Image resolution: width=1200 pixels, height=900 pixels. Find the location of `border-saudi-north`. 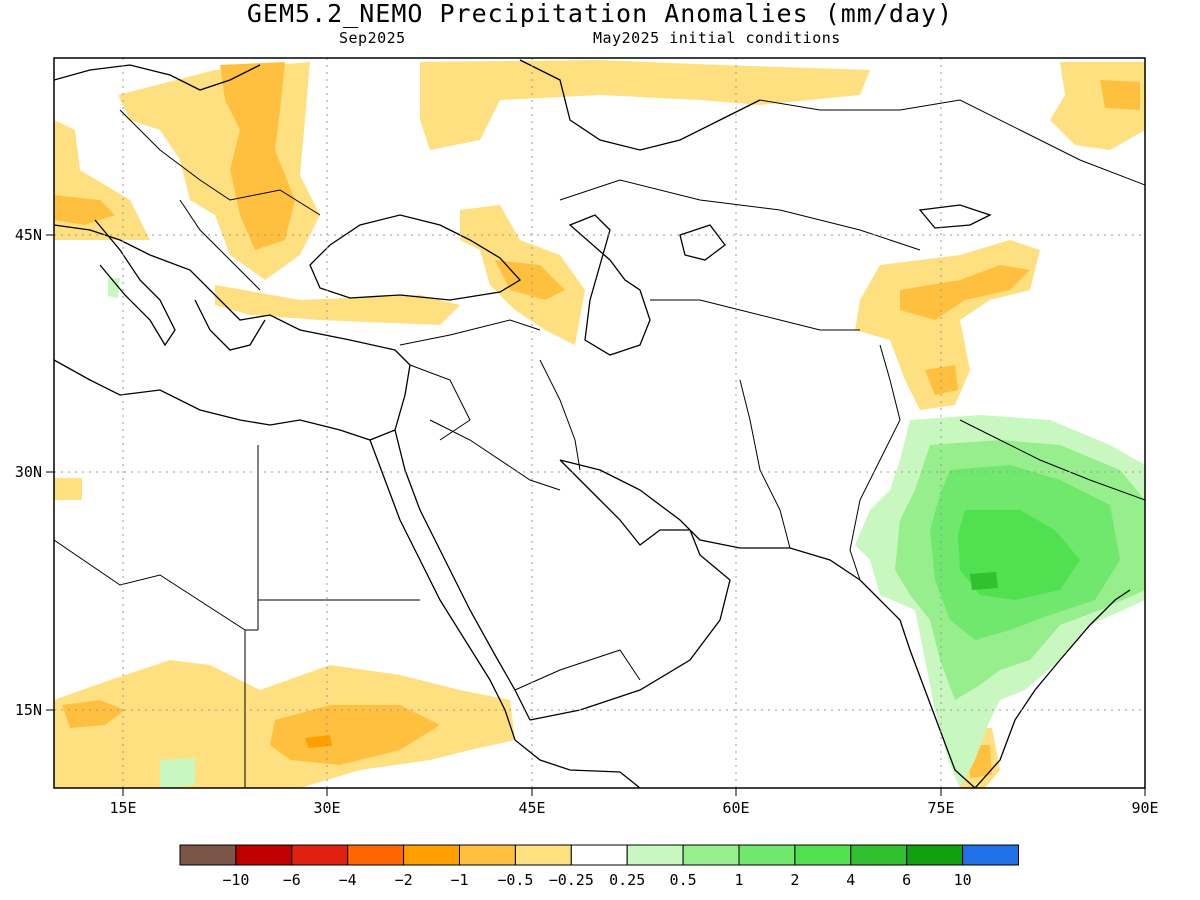

border-saudi-north is located at coordinates (495, 455).